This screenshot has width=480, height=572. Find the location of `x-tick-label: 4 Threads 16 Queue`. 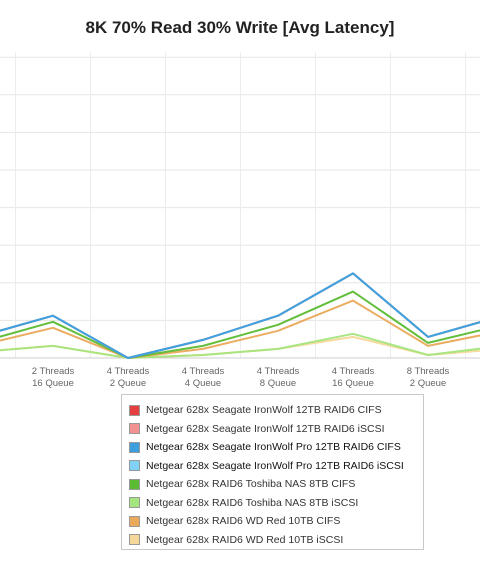

x-tick-label: 4 Threads 16 Queue is located at coordinates (353, 377).